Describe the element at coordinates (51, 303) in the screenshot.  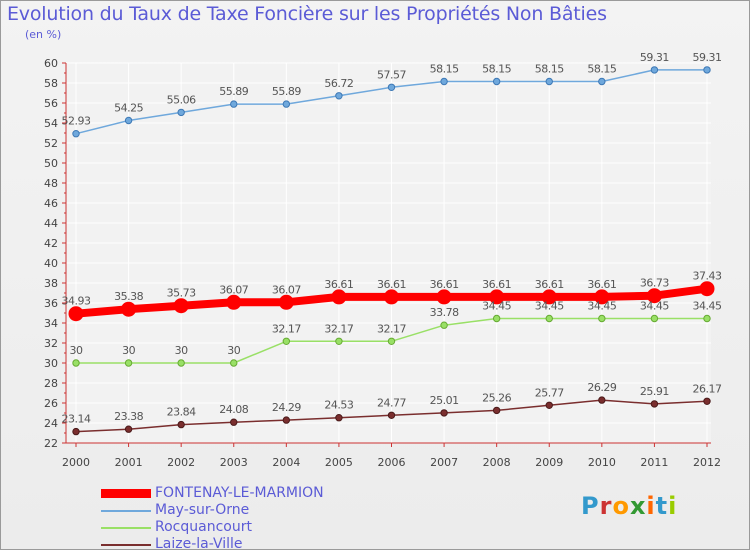
I see `y-tick-label: 36` at that location.